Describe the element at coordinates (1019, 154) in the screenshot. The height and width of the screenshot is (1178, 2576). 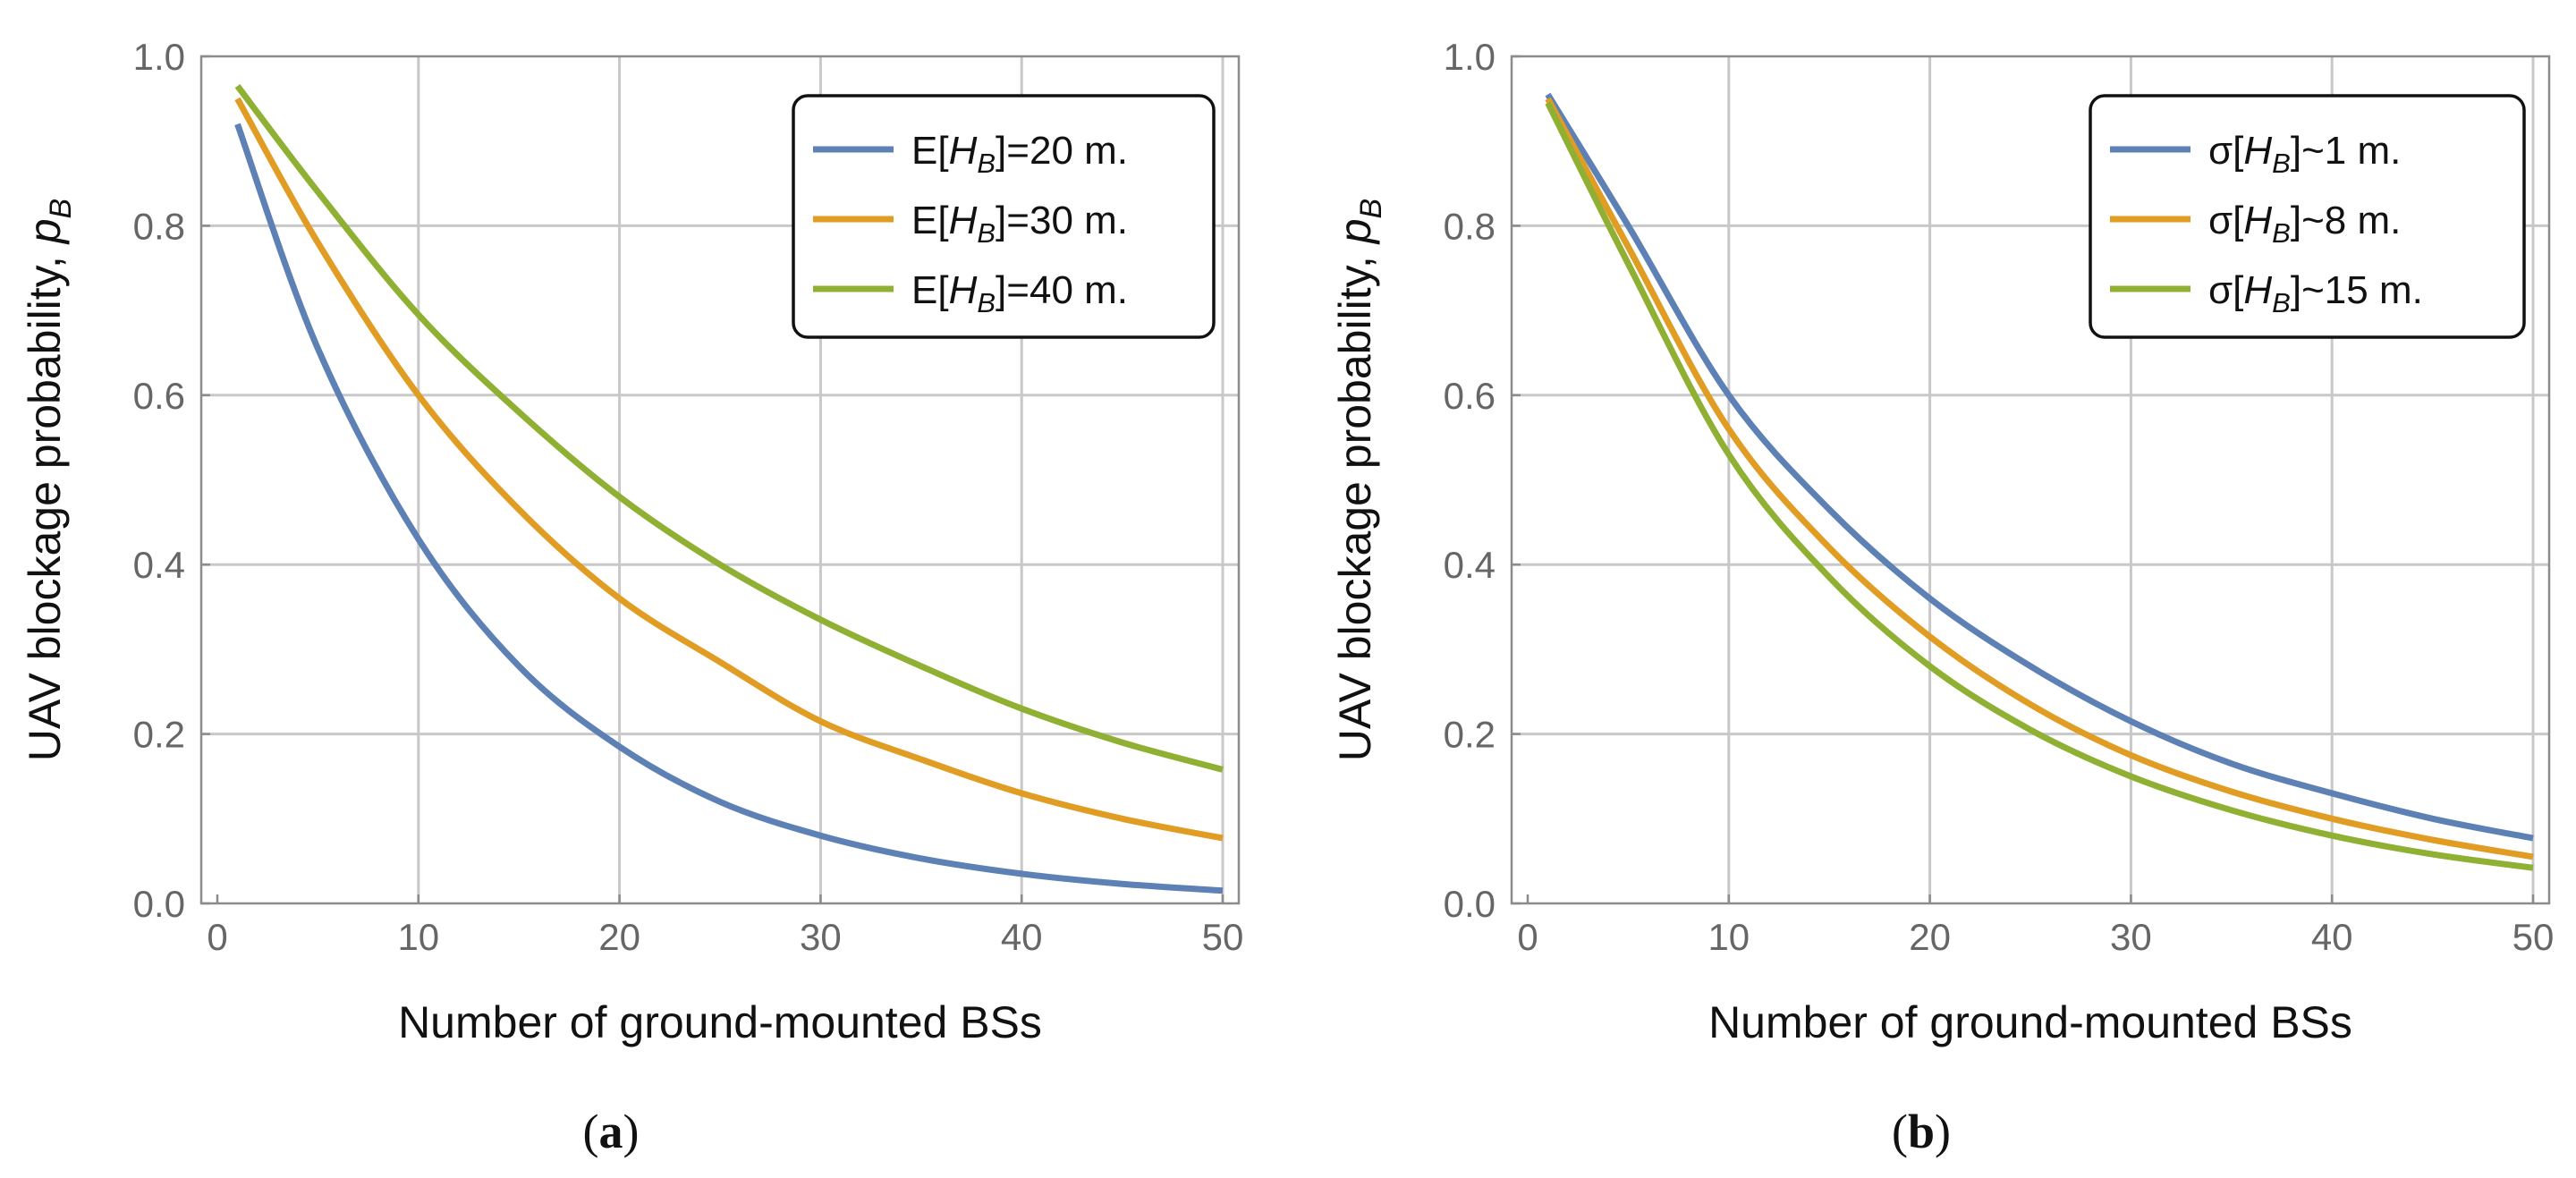
I see `legend-label: E[HB]=20 m.` at that location.